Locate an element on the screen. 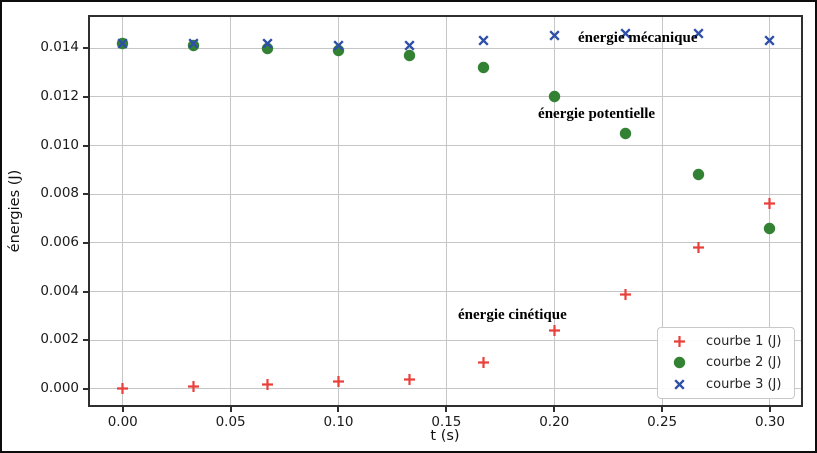 Image resolution: width=817 pixels, height=453 pixels. y-tick-label: 0.012 is located at coordinates (59, 95).